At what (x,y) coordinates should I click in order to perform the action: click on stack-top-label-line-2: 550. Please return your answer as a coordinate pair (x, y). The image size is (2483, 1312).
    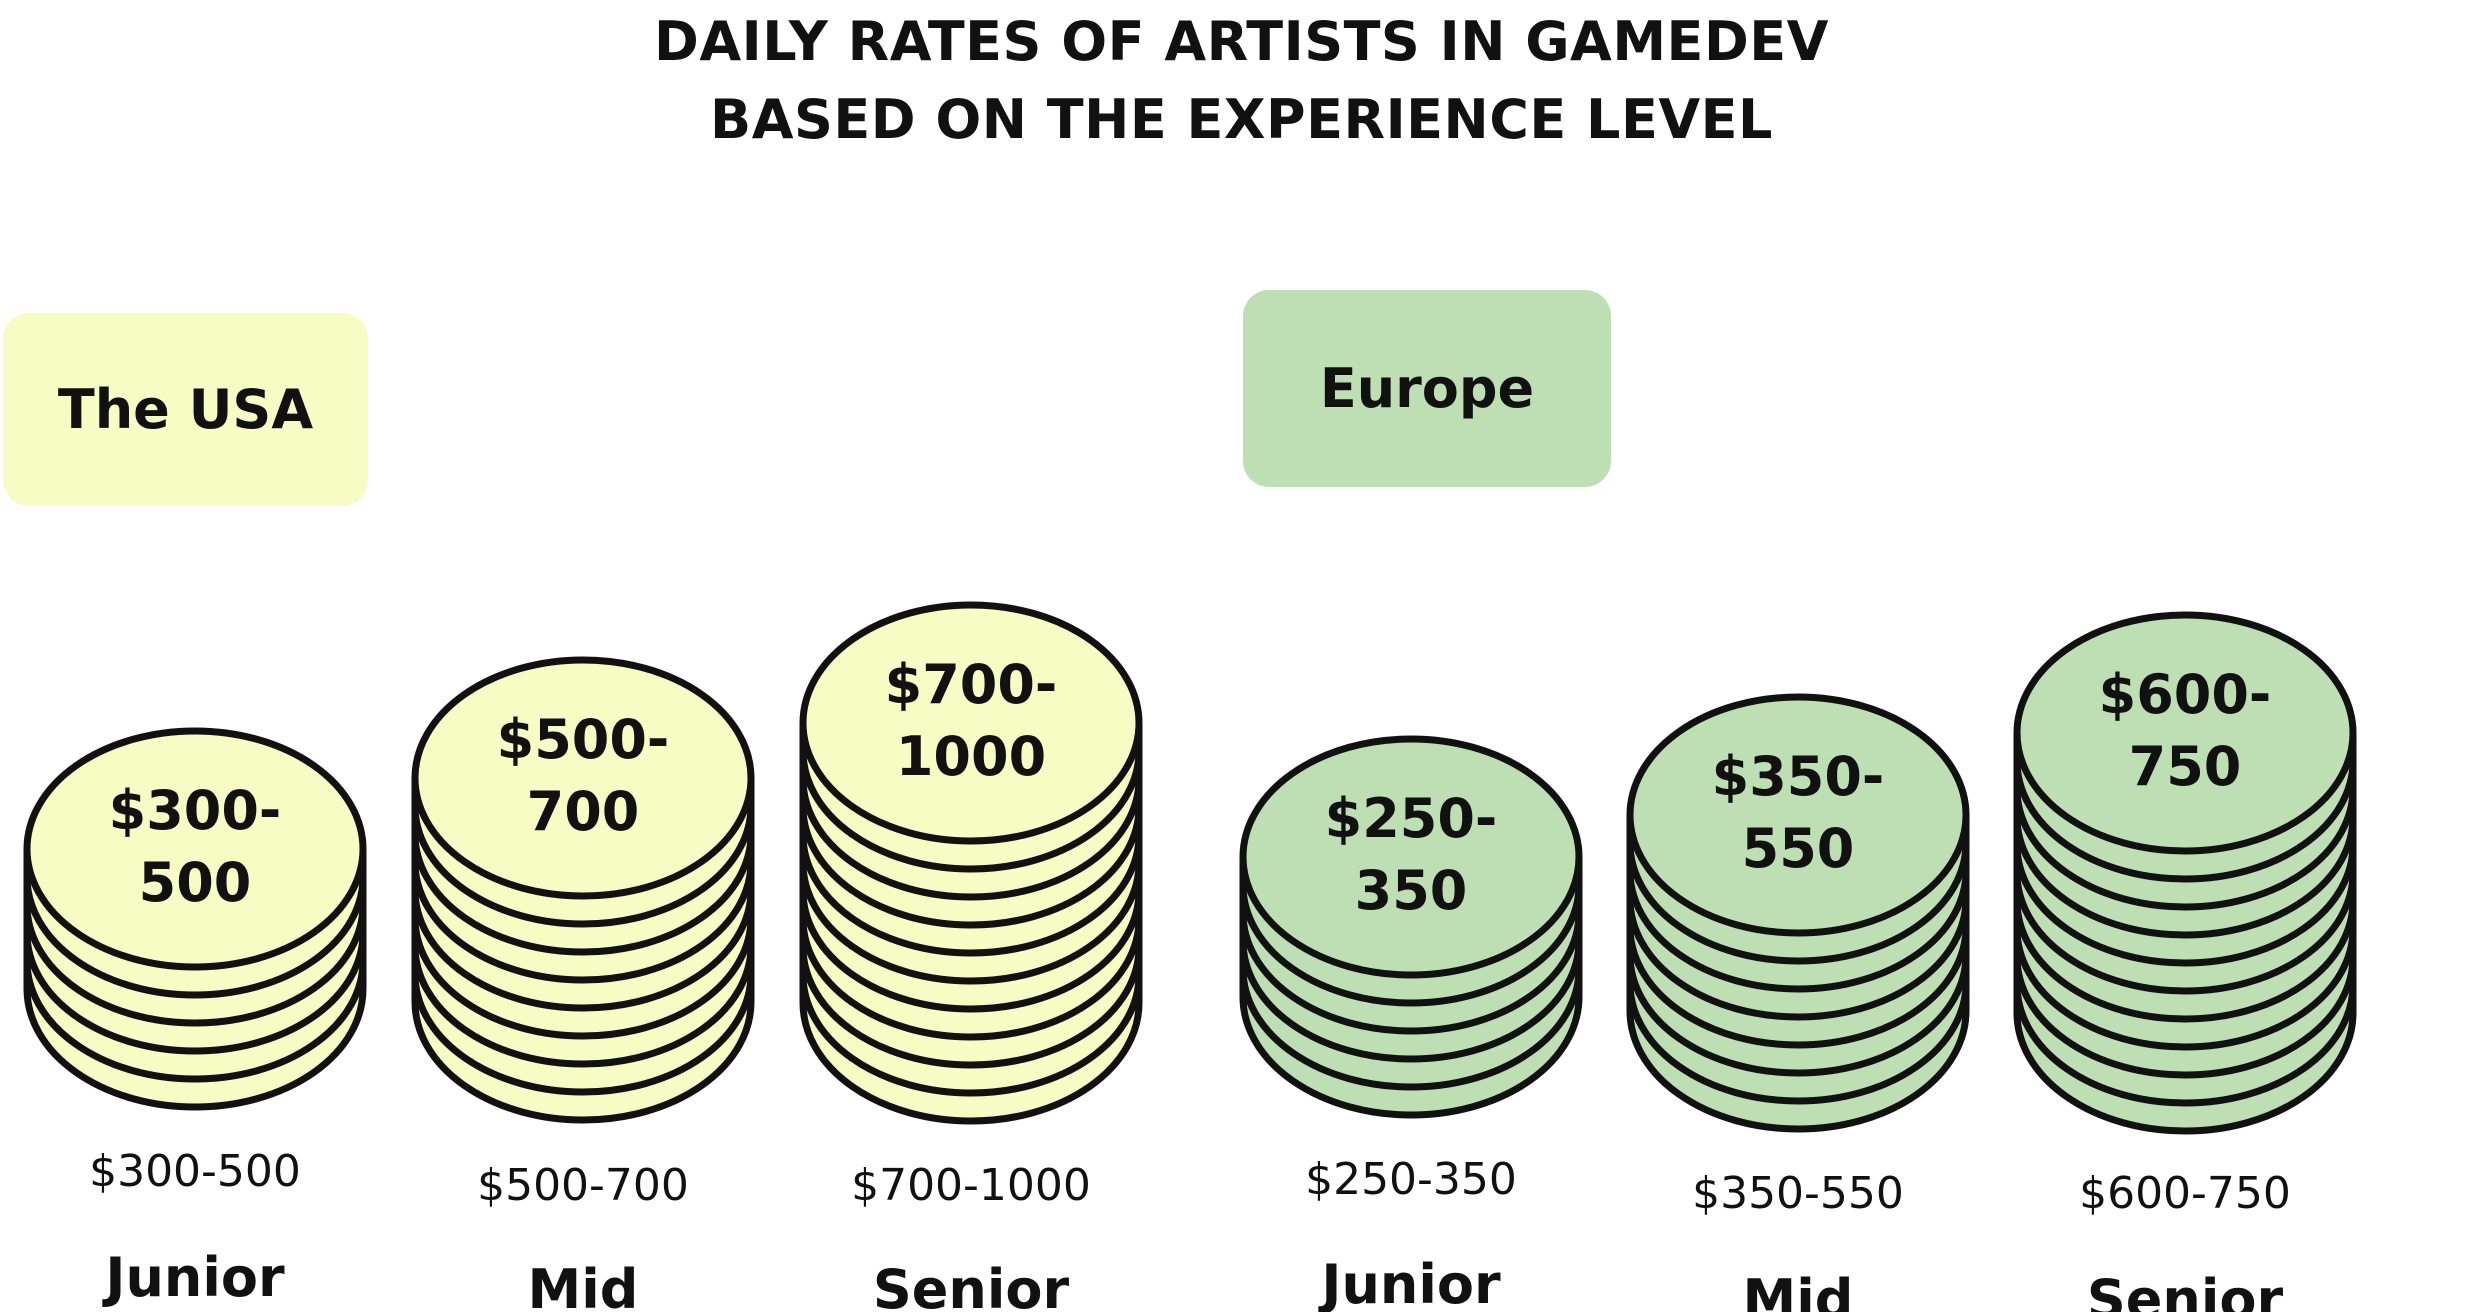
    Looking at the image, I should click on (1798, 848).